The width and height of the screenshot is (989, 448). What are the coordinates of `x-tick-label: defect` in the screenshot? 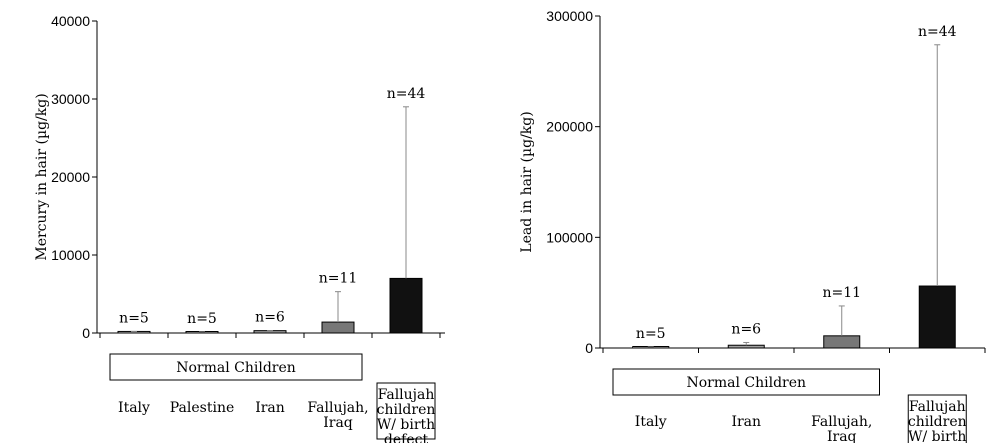 It's located at (406, 437).